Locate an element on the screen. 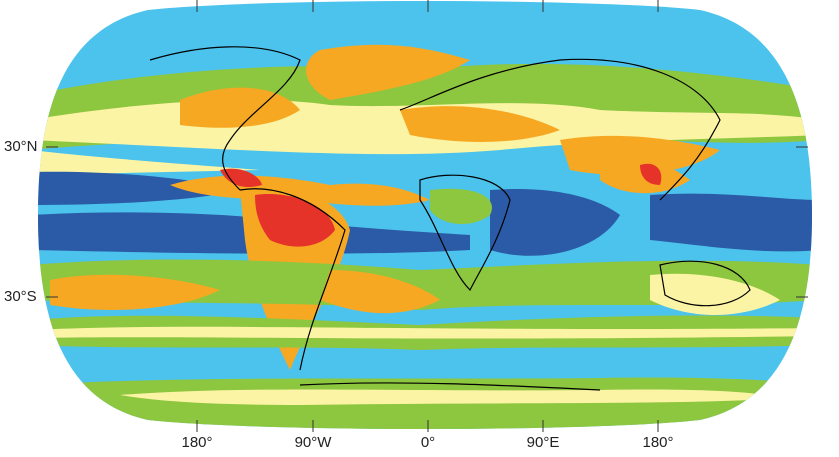 The width and height of the screenshot is (839, 457). x-axis-label: 90°E is located at coordinates (543, 442).